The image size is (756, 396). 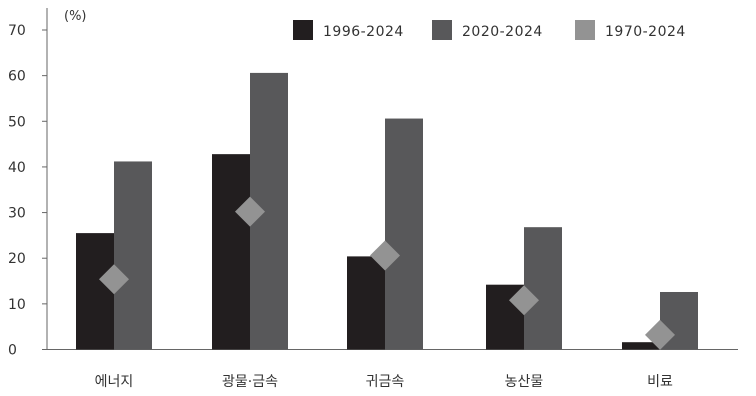 I want to click on category-label: 광물·금속, so click(x=250, y=382).